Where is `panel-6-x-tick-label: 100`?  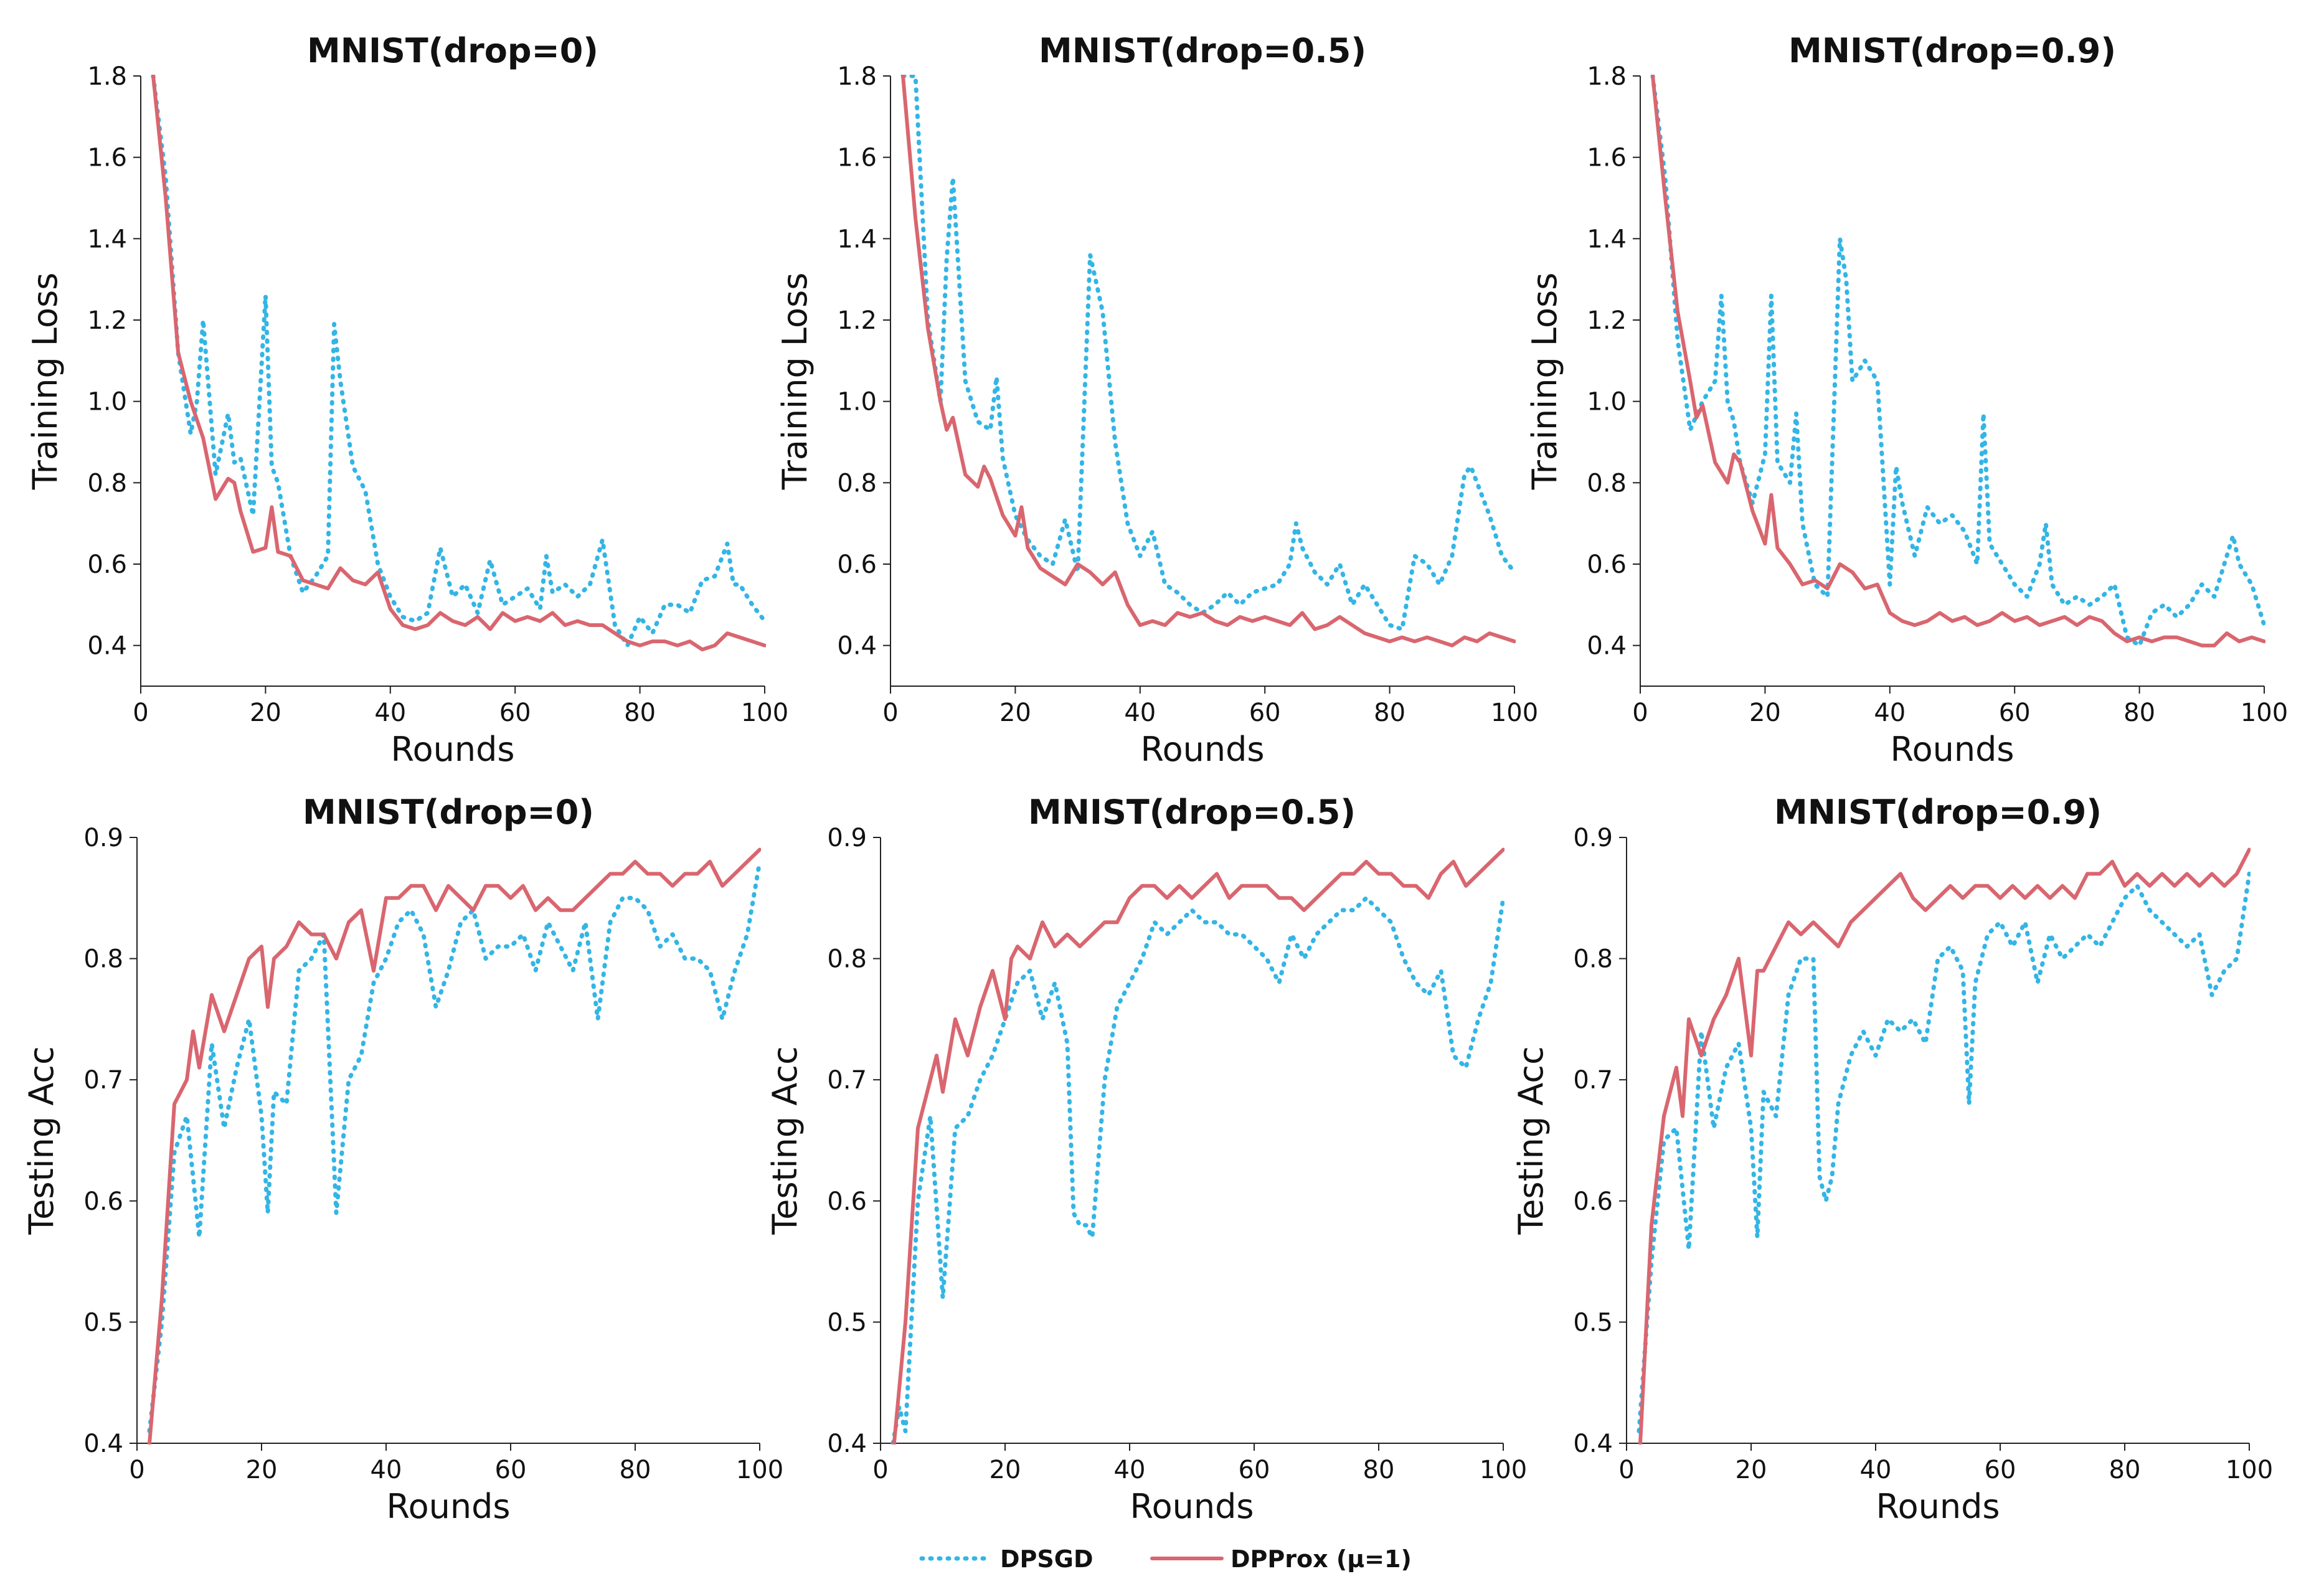 panel-6-x-tick-label: 100 is located at coordinates (2250, 1470).